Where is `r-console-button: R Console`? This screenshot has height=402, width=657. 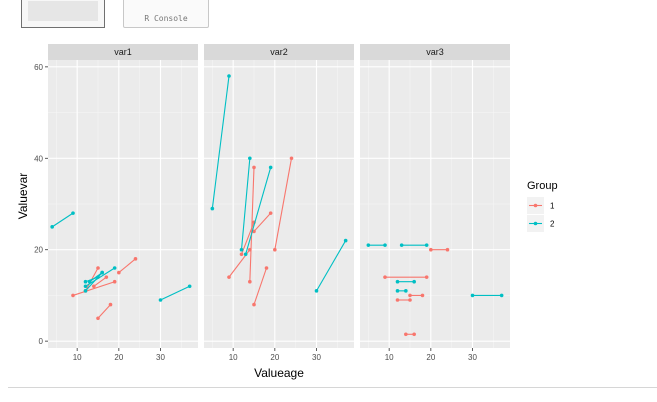
r-console-button: R Console is located at coordinates (166, 14).